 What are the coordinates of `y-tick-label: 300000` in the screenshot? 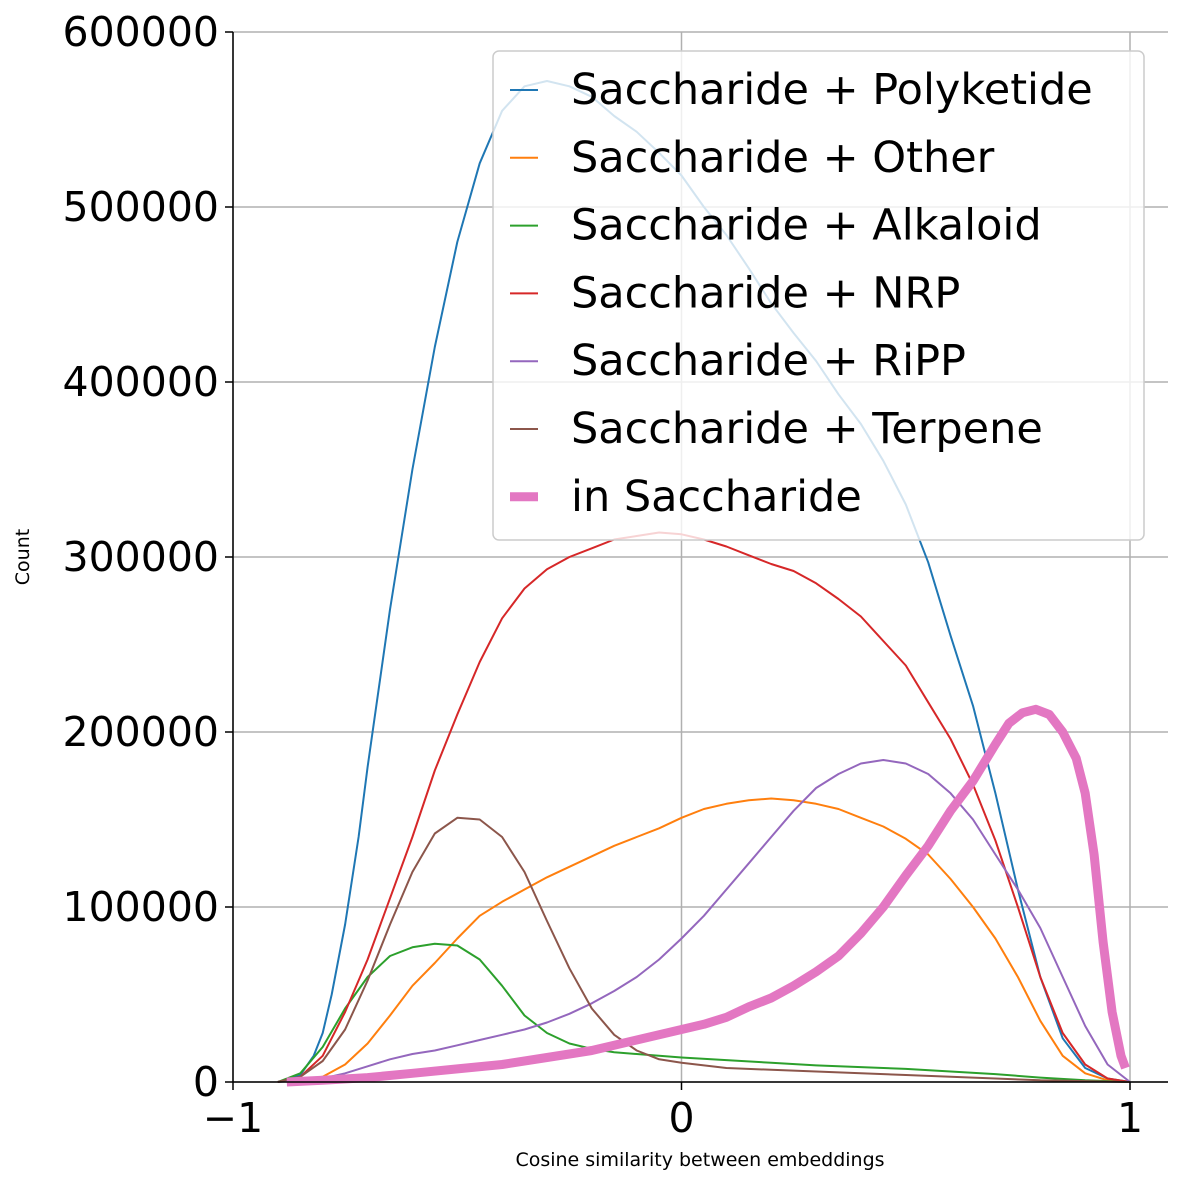 It's located at (140, 557).